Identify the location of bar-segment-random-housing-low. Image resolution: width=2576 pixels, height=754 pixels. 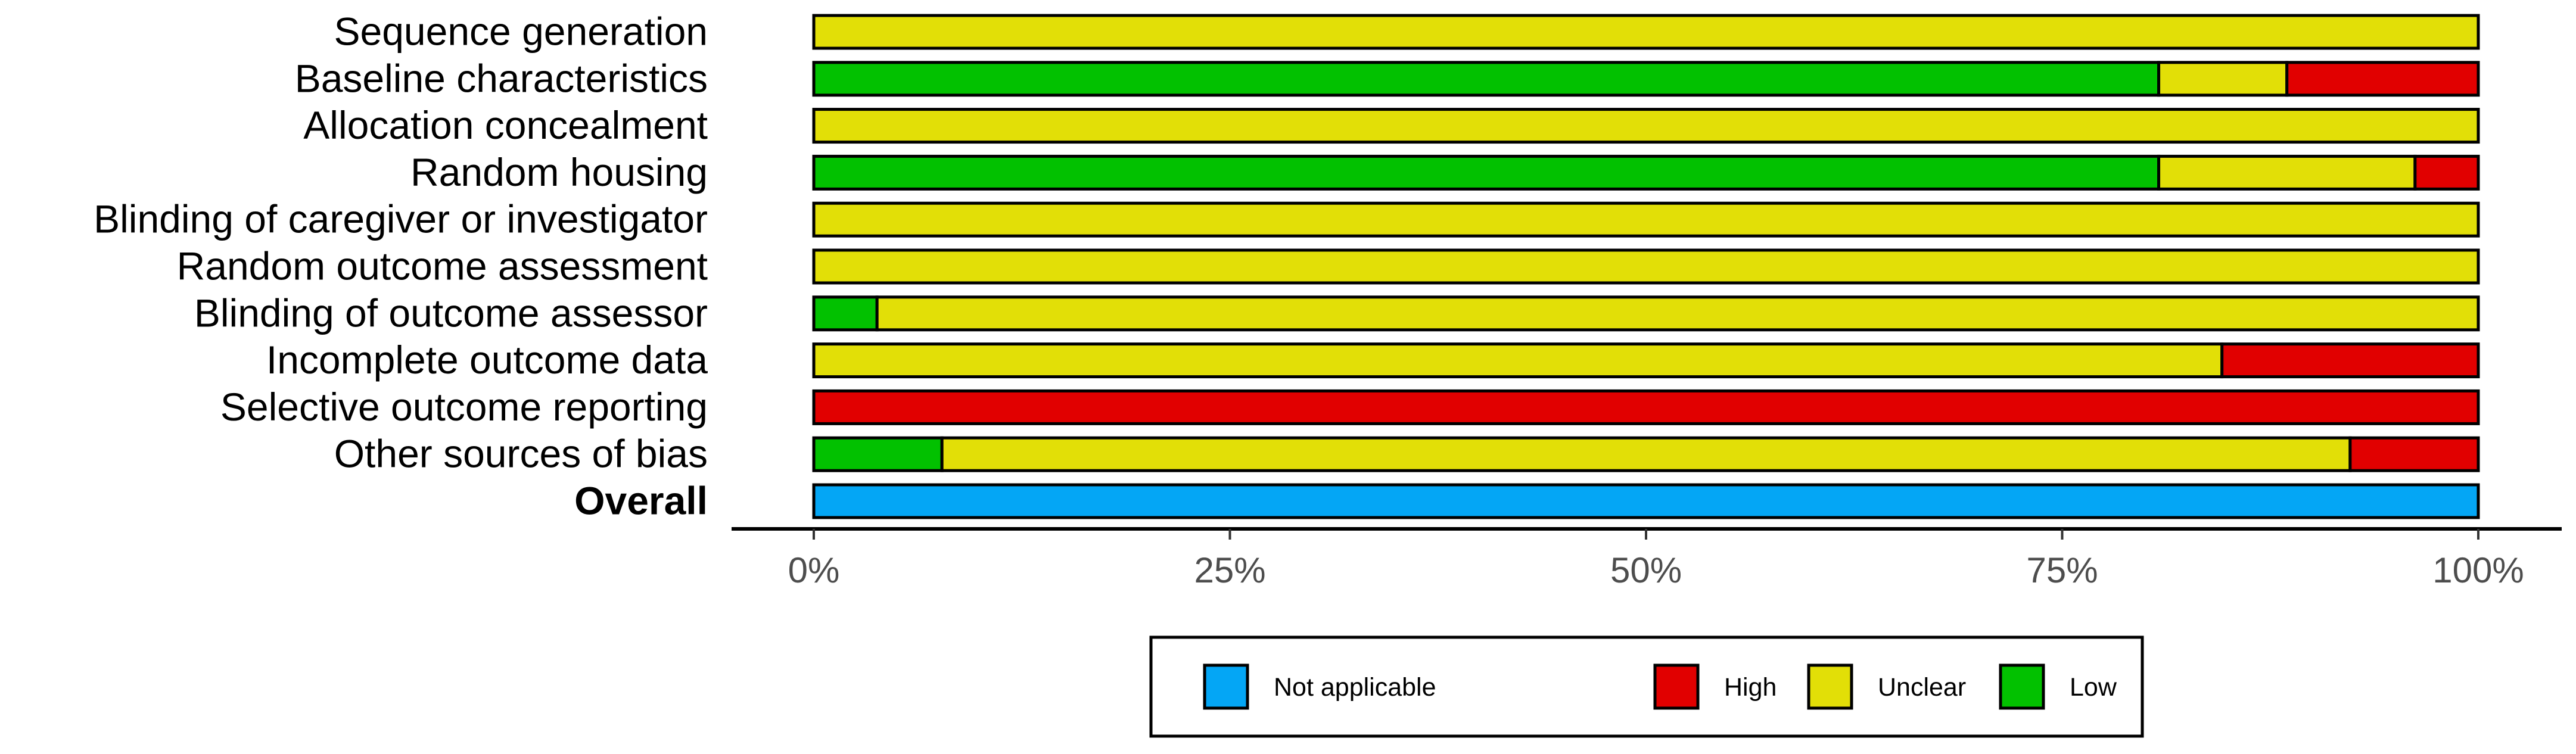
(1486, 173).